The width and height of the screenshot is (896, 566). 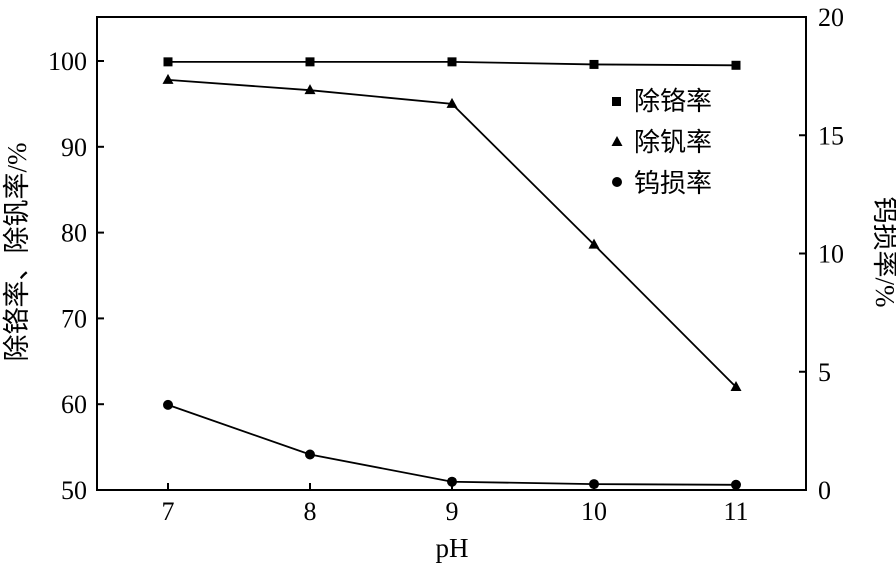 I want to click on x-tick-label: 11, so click(x=735, y=511).